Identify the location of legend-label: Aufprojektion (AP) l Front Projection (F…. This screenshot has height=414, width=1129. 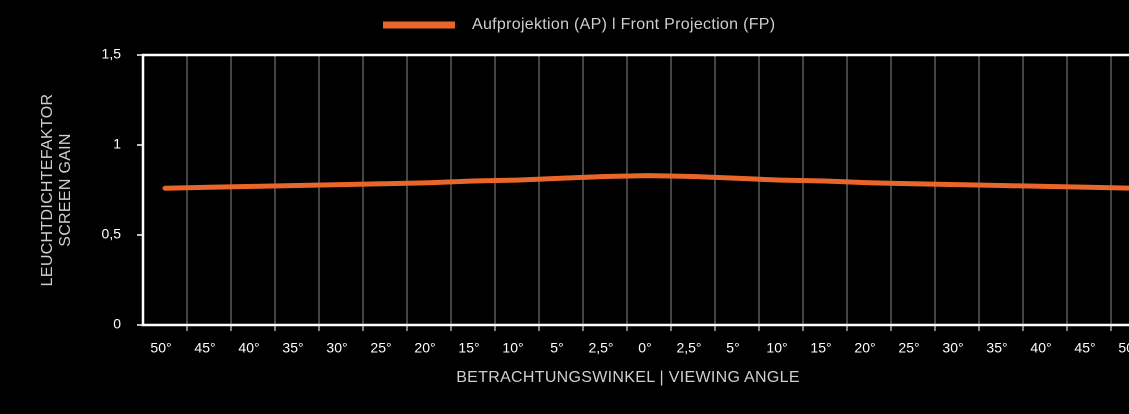
(623, 24).